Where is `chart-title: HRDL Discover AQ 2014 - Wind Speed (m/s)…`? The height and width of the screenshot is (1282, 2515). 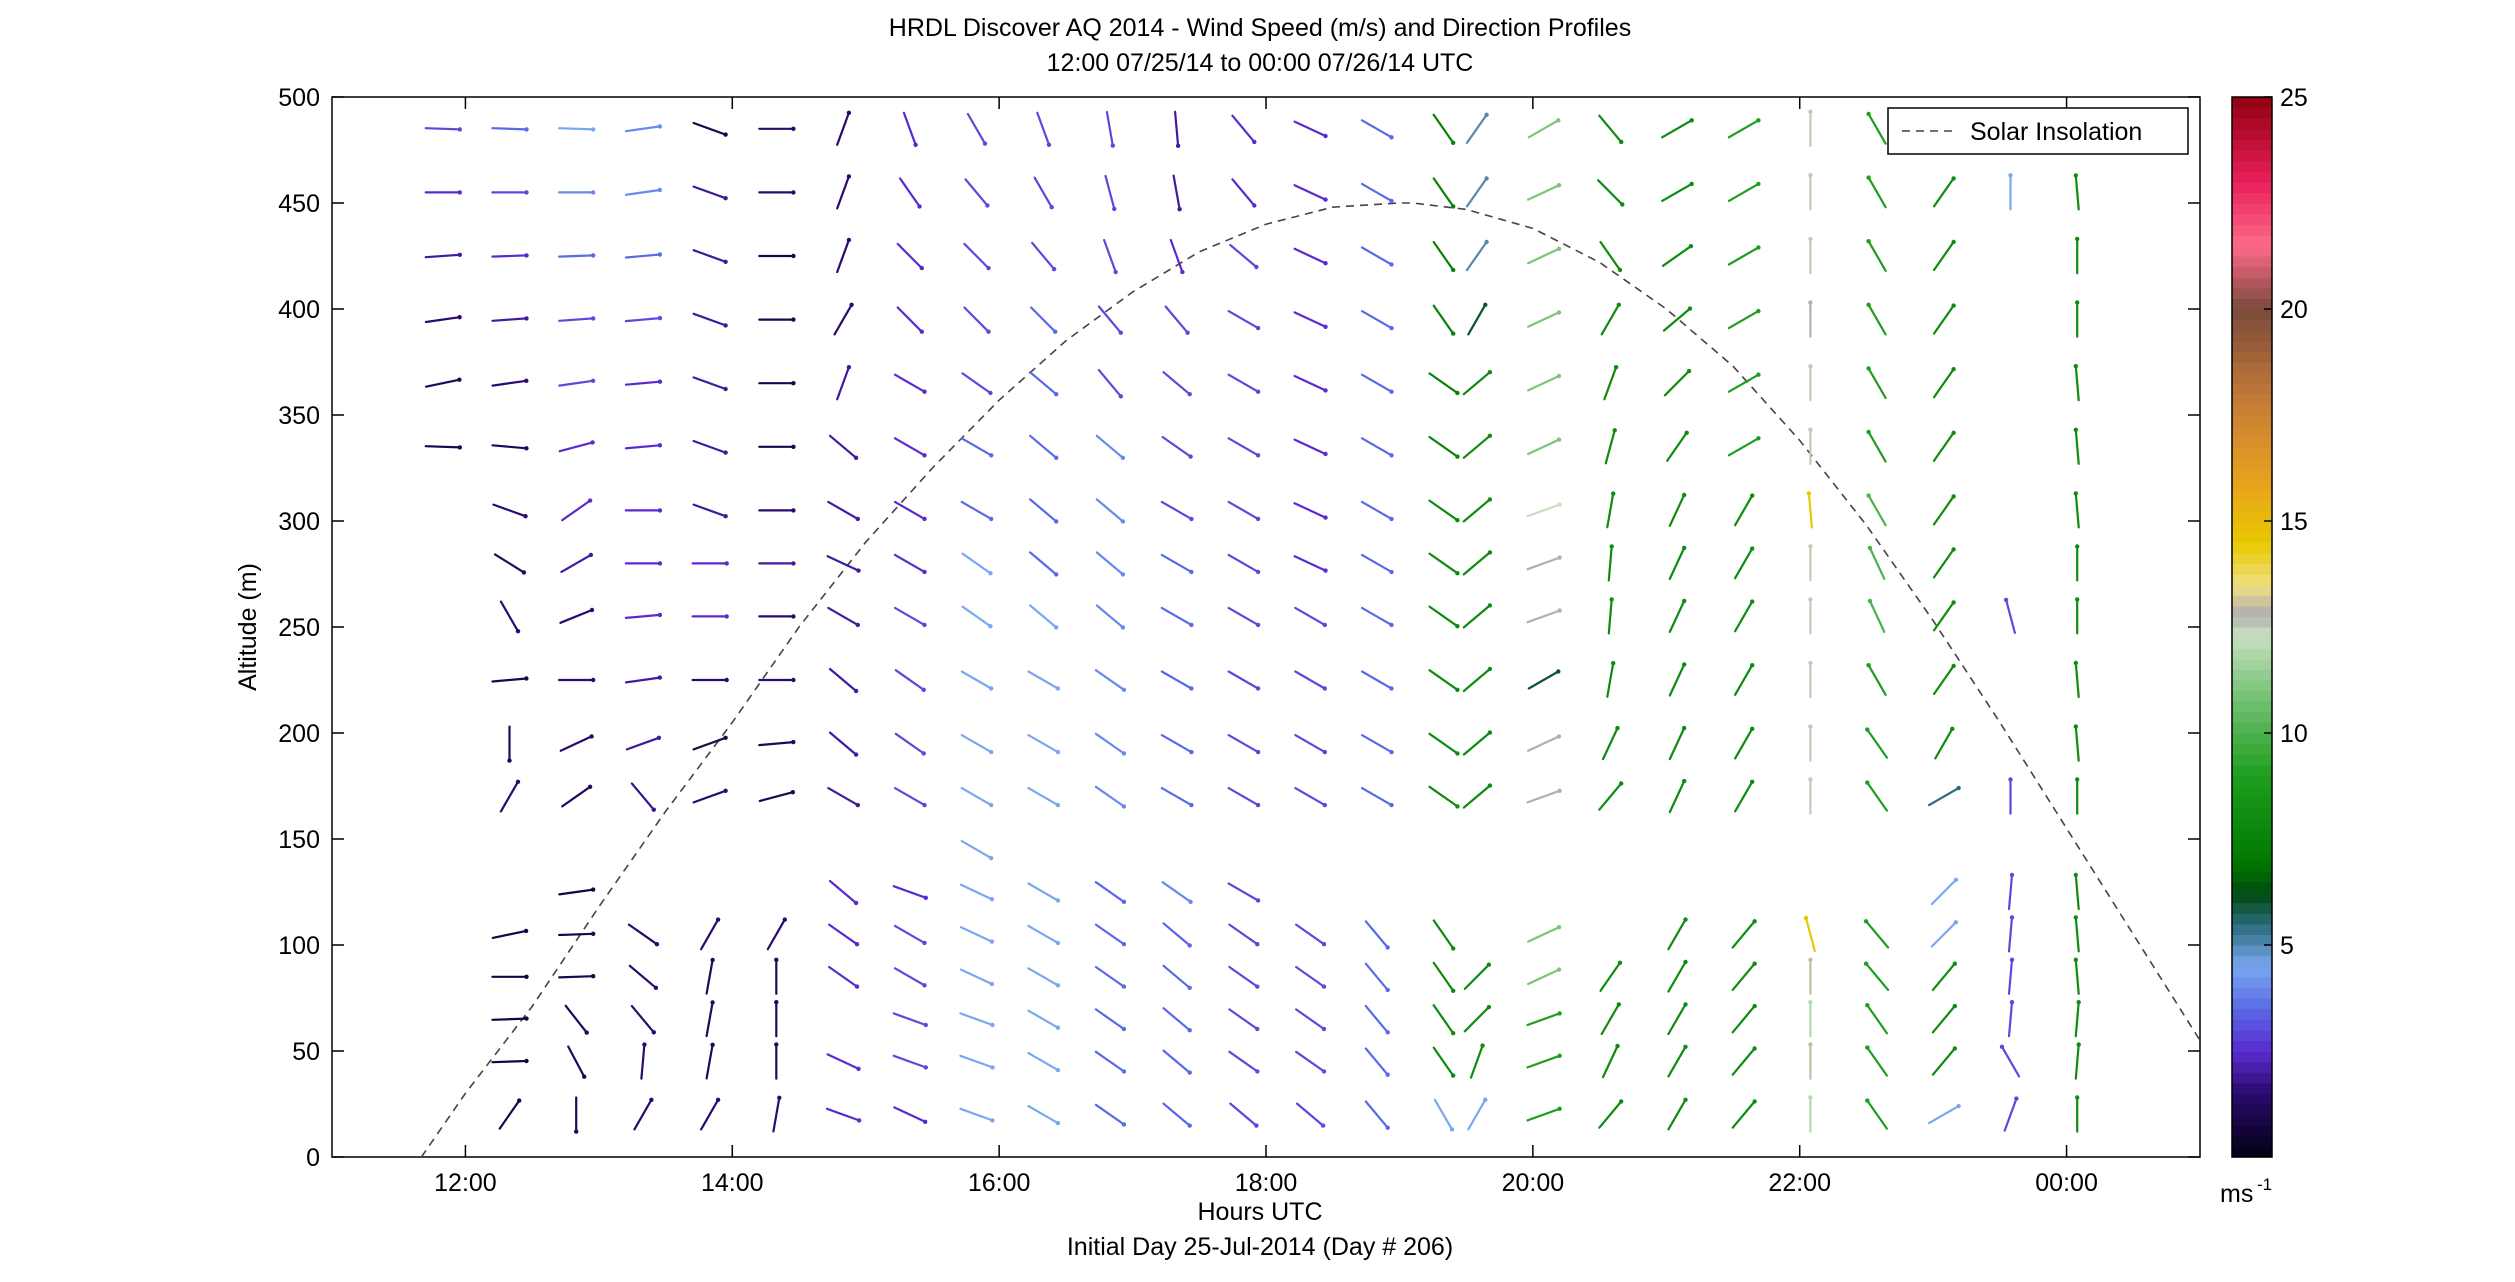 chart-title: HRDL Discover AQ 2014 - Wind Speed (m/s)… is located at coordinates (1260, 28).